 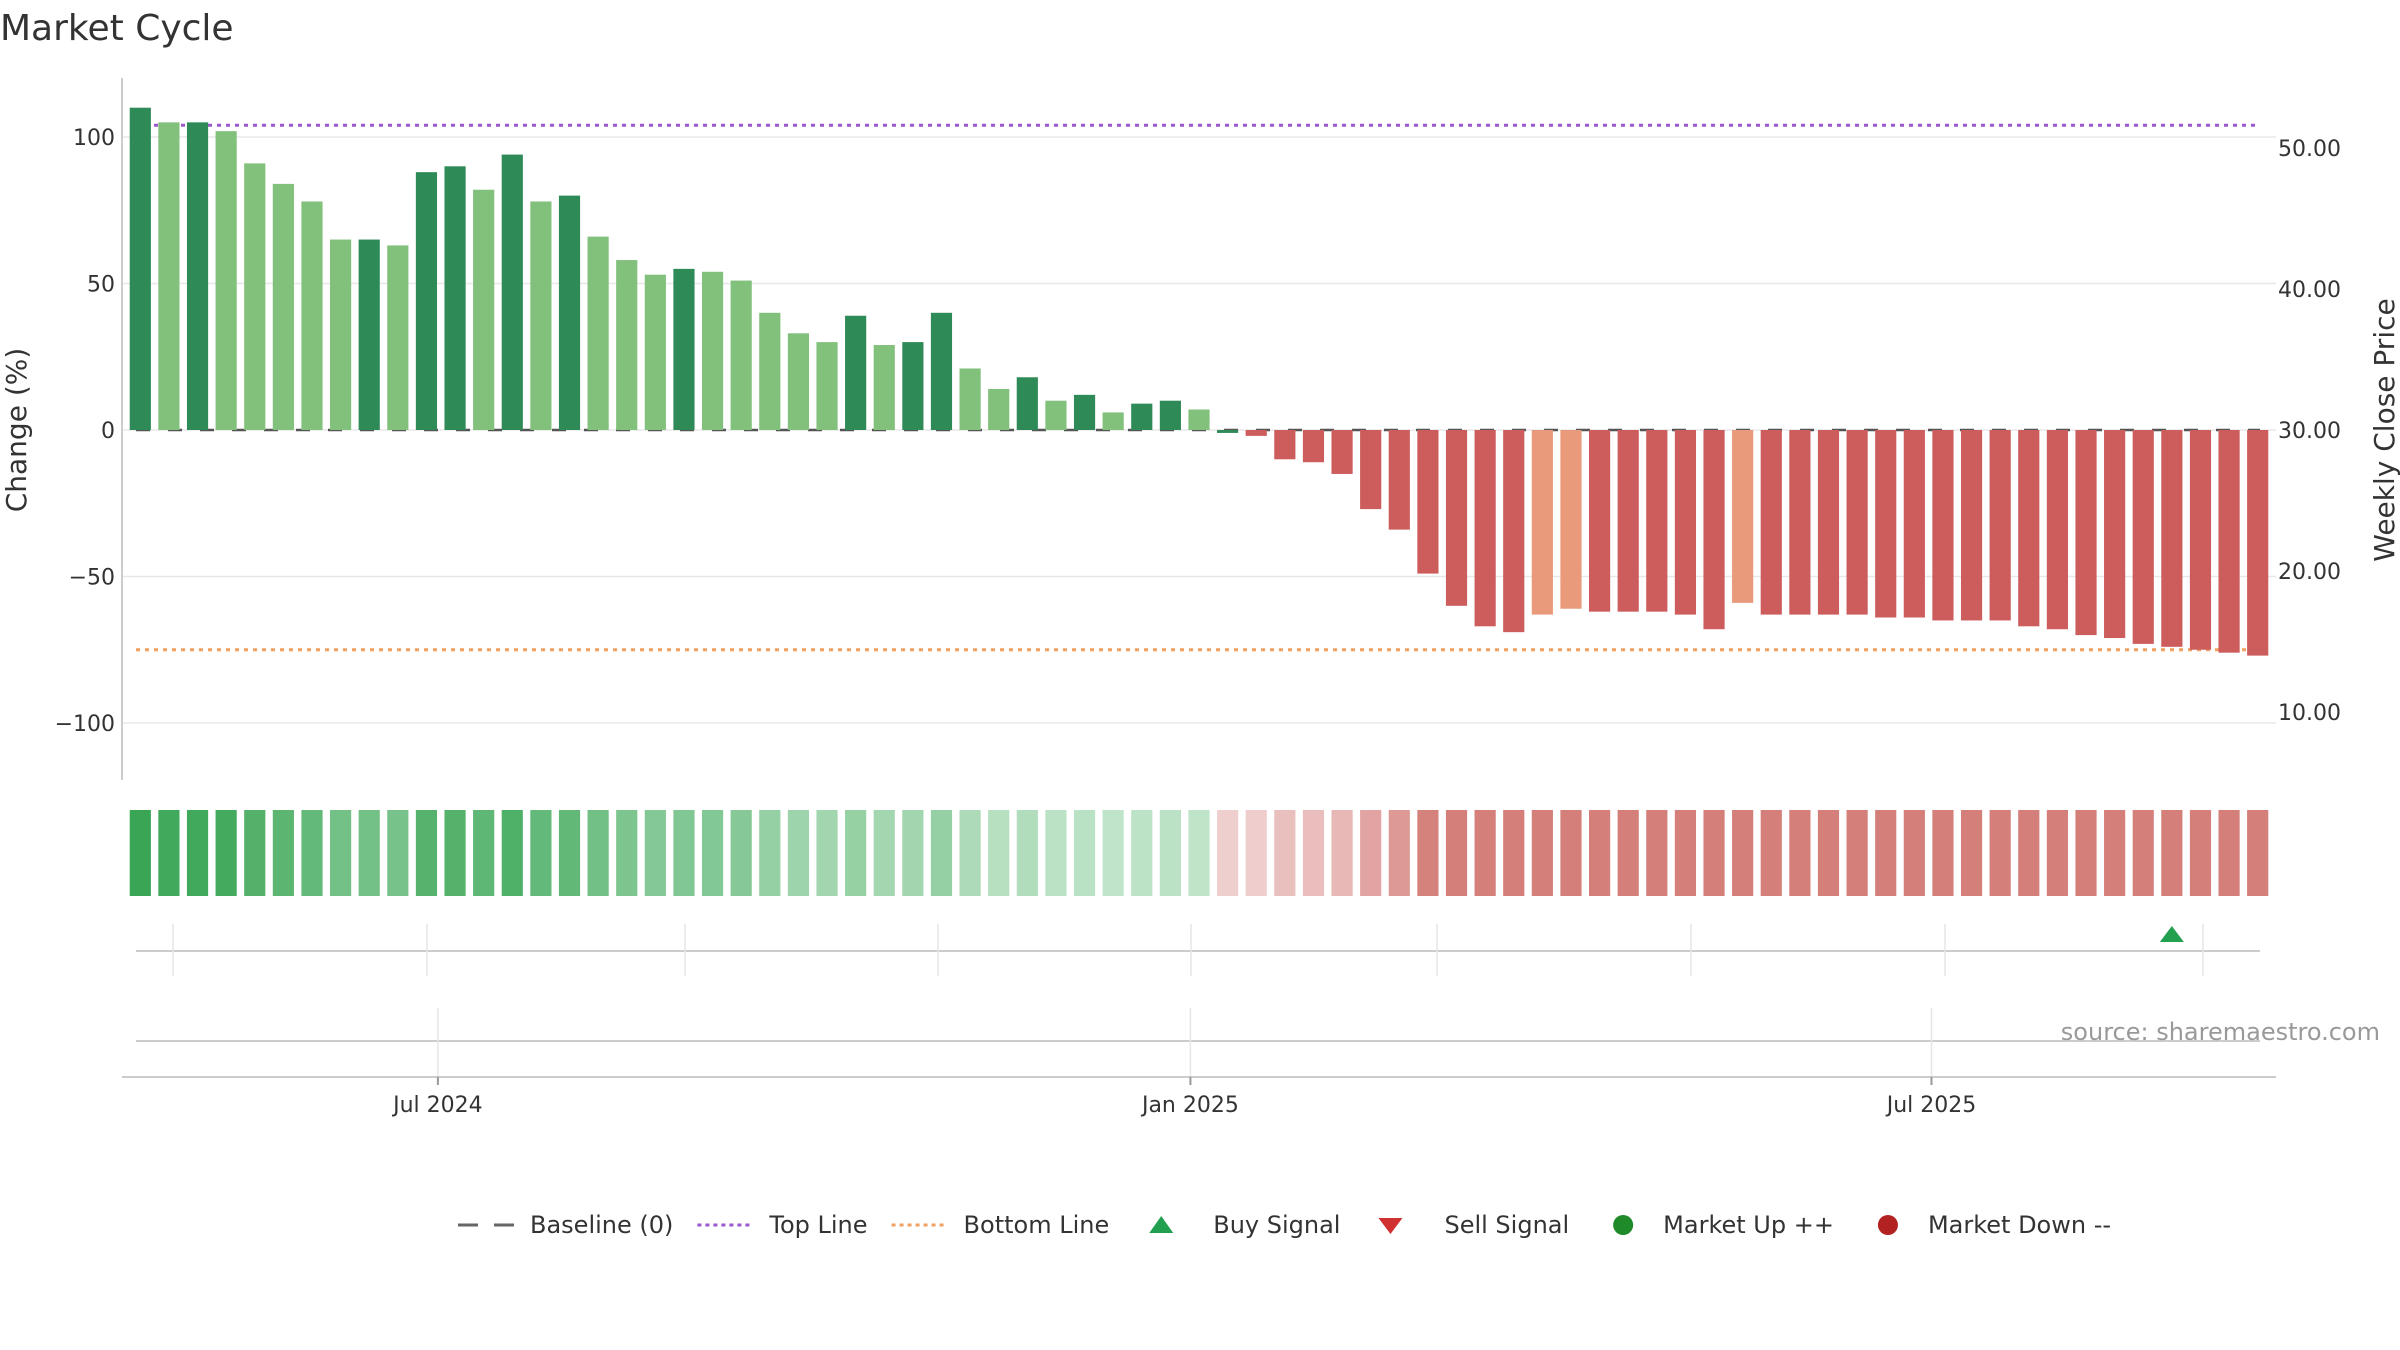 What do you see at coordinates (1748, 1225) in the screenshot?
I see `legend-label: Market Up ++` at bounding box center [1748, 1225].